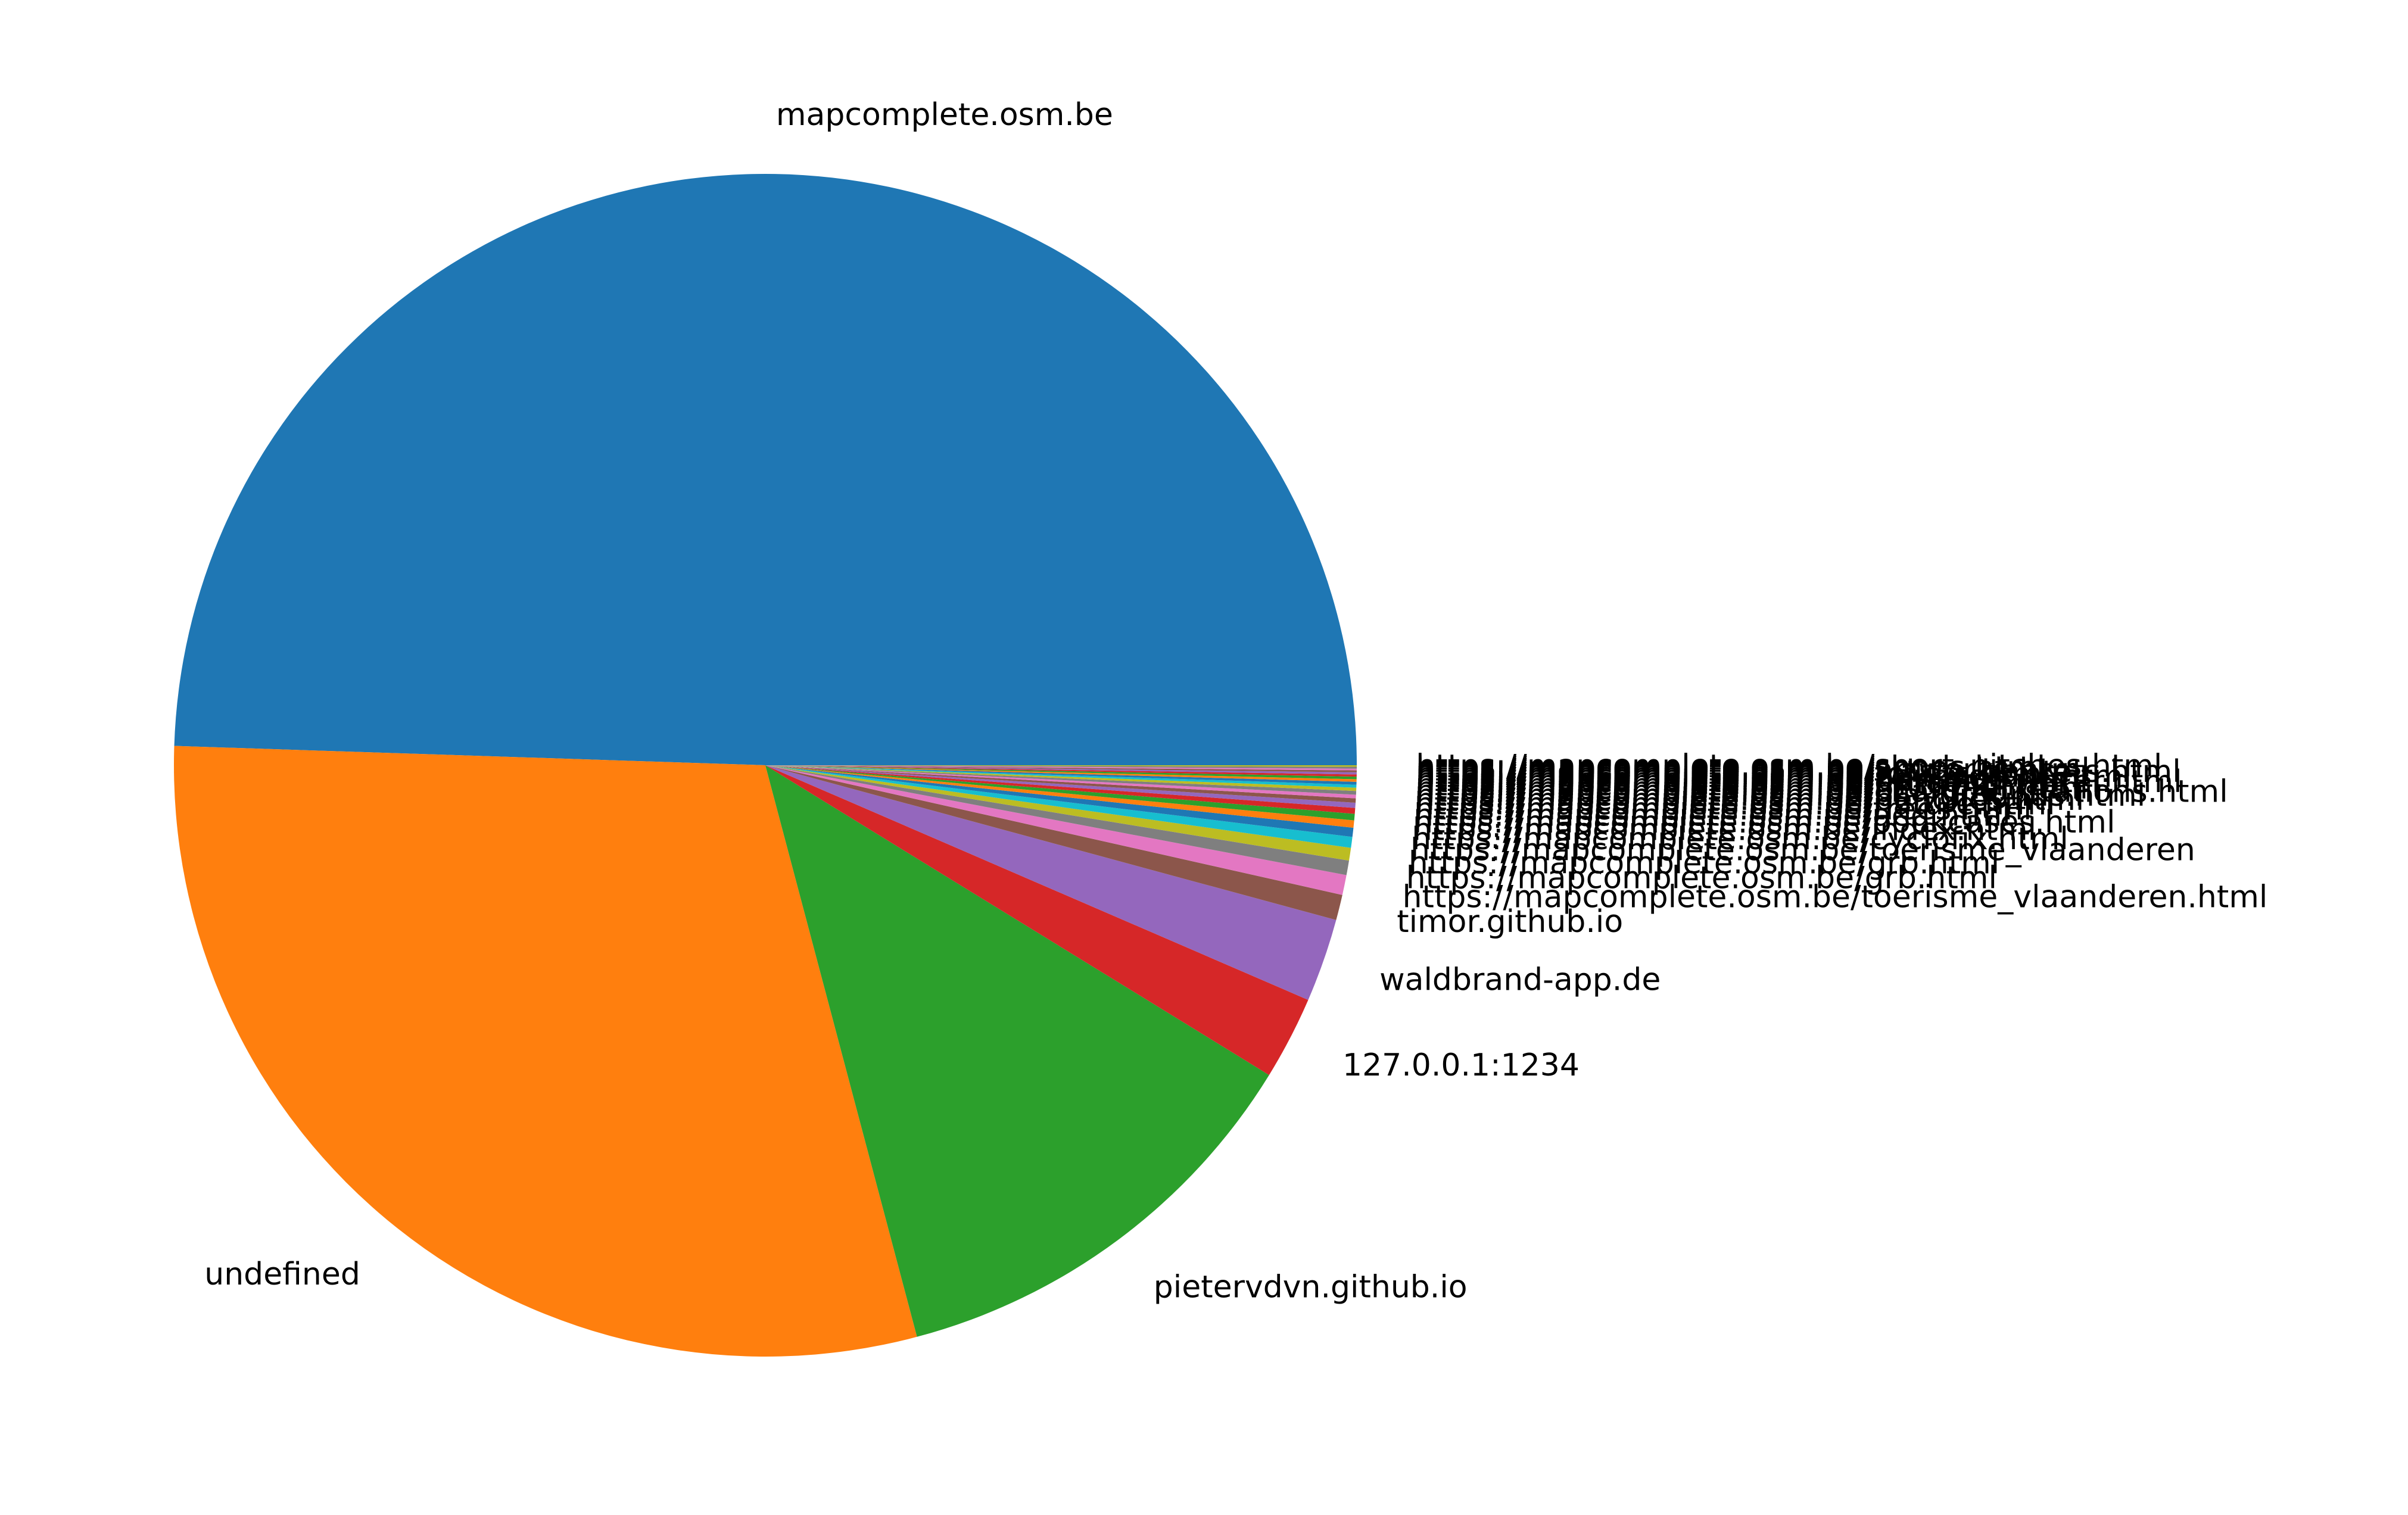  What do you see at coordinates (1311, 1287) in the screenshot?
I see `slice-label-2: pietervdvn.github.io` at bounding box center [1311, 1287].